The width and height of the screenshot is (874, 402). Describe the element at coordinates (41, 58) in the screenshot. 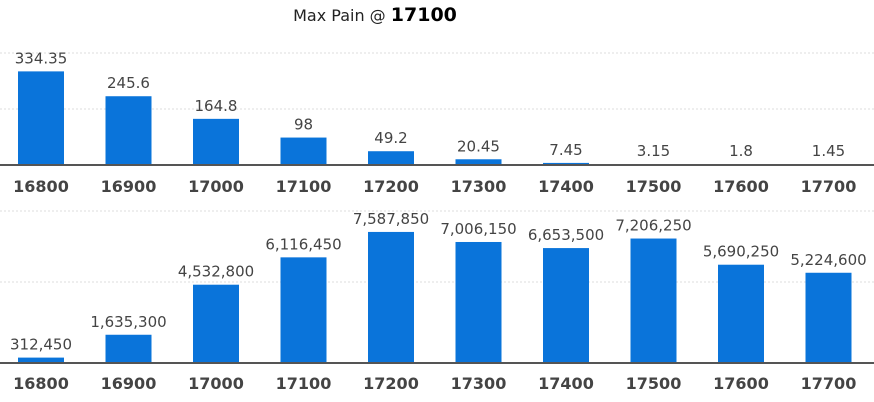

I see `value-label: 334.35` at that location.